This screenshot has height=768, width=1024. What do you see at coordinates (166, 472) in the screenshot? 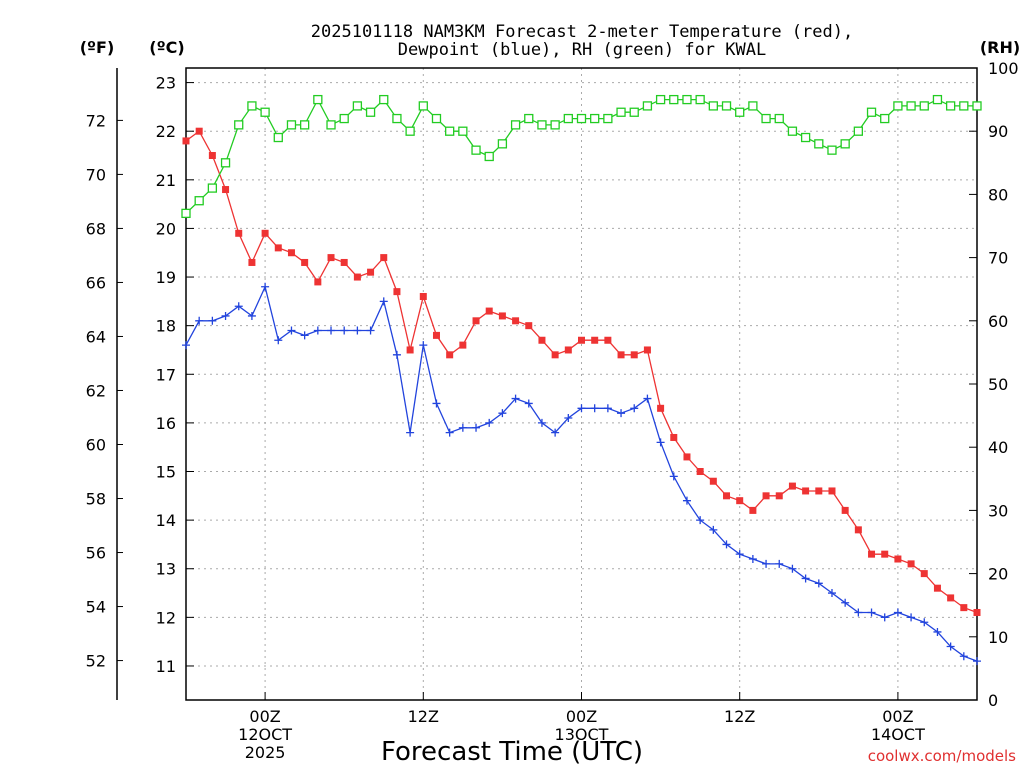
I see `y-tick-label-celsius: 15` at bounding box center [166, 472].